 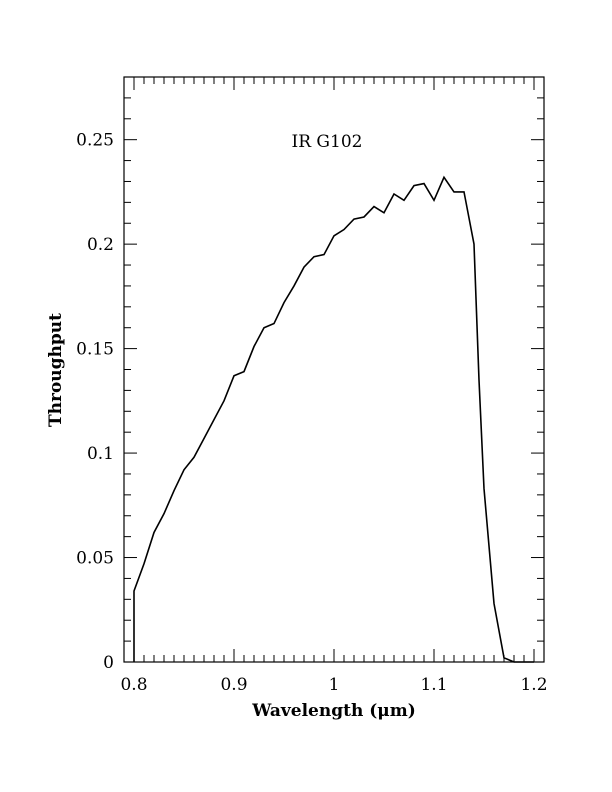 What do you see at coordinates (433, 685) in the screenshot?
I see `x-tick-label: 1.1` at bounding box center [433, 685].